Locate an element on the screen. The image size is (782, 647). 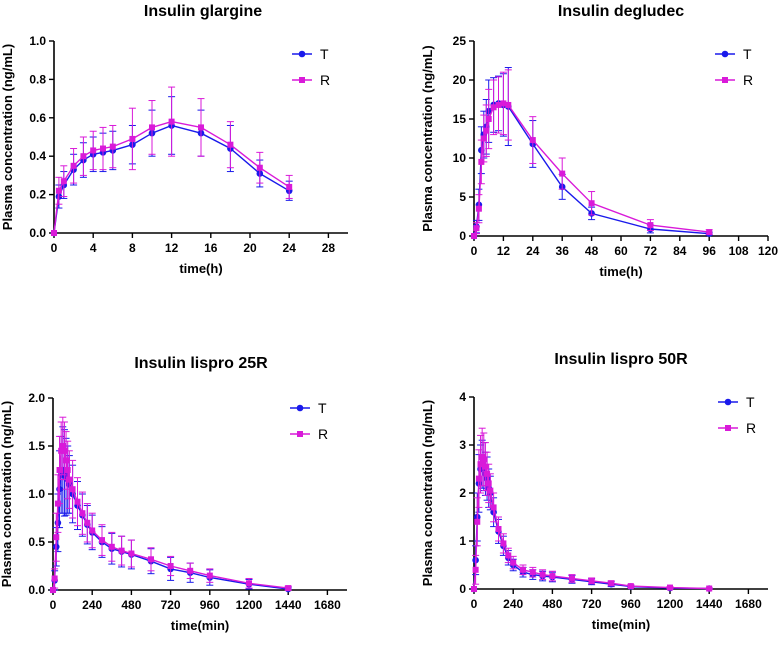
x-tick-label: 240 is located at coordinates (92, 605).